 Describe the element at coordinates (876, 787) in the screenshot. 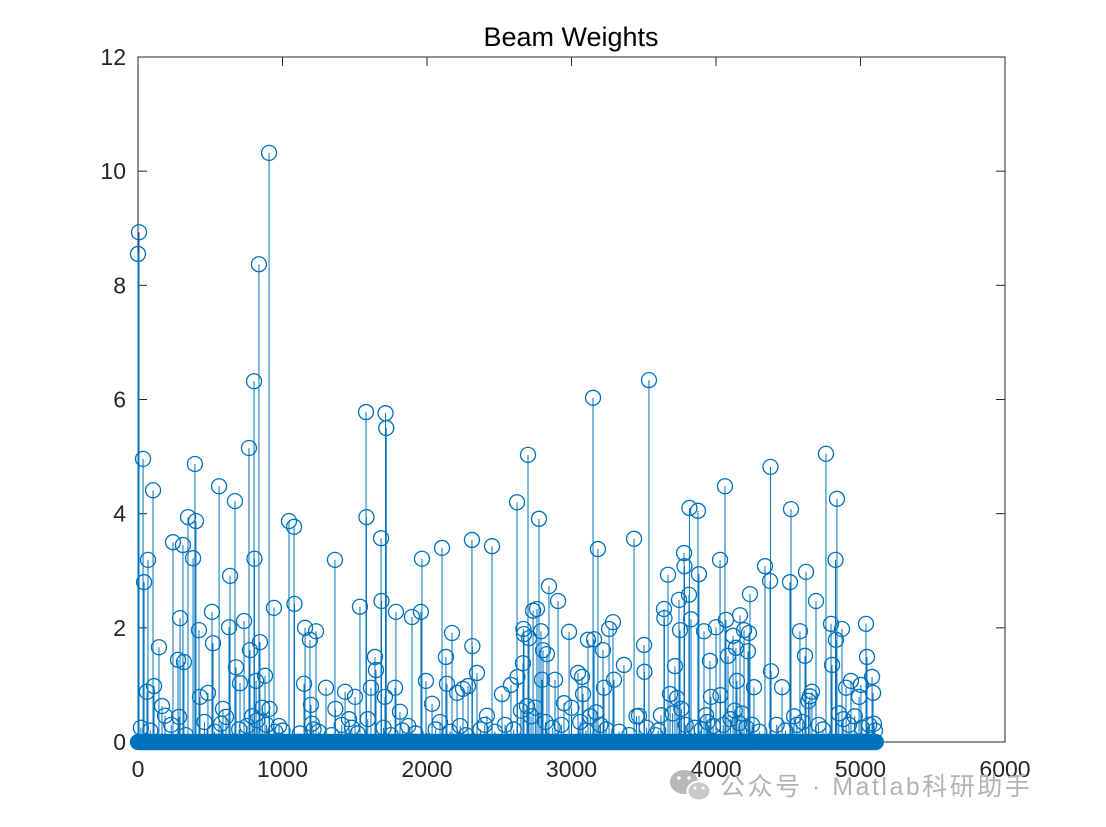

I see `watermark-text: 公众号 · Matlab科研助手` at that location.